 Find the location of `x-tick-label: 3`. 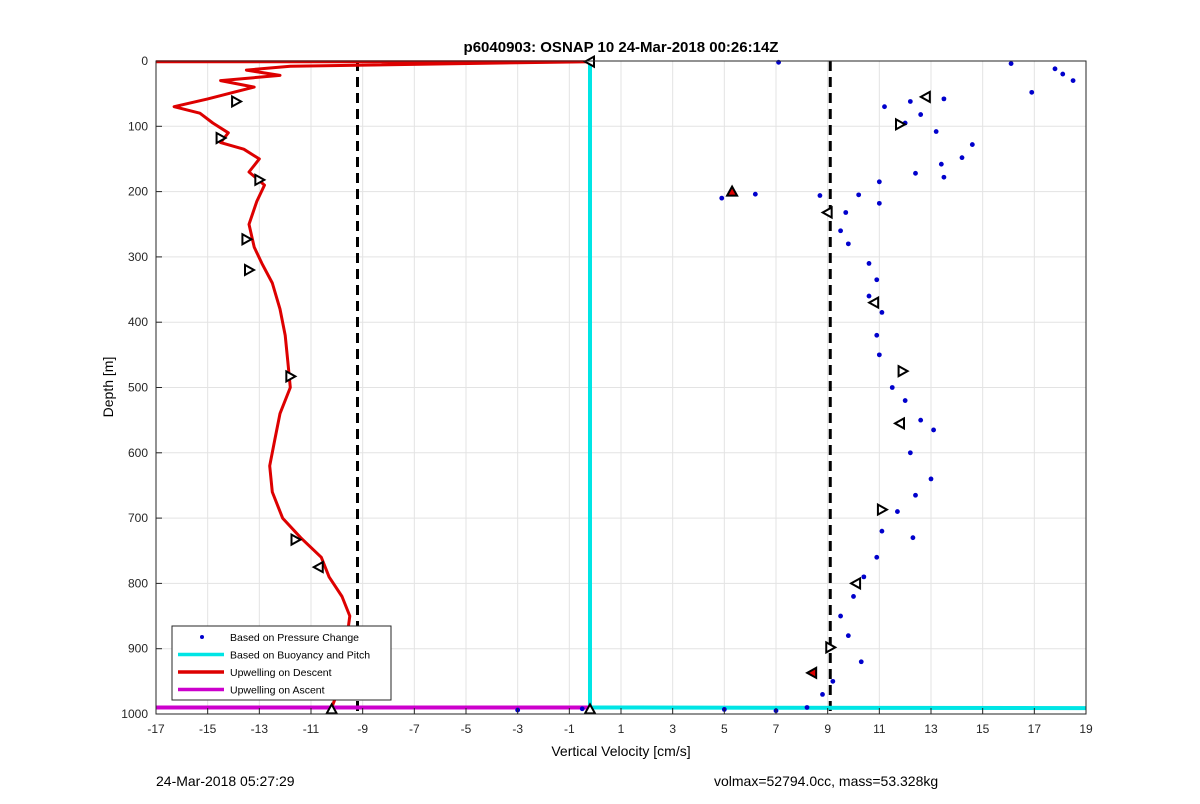

x-tick-label: 3 is located at coordinates (672, 729).